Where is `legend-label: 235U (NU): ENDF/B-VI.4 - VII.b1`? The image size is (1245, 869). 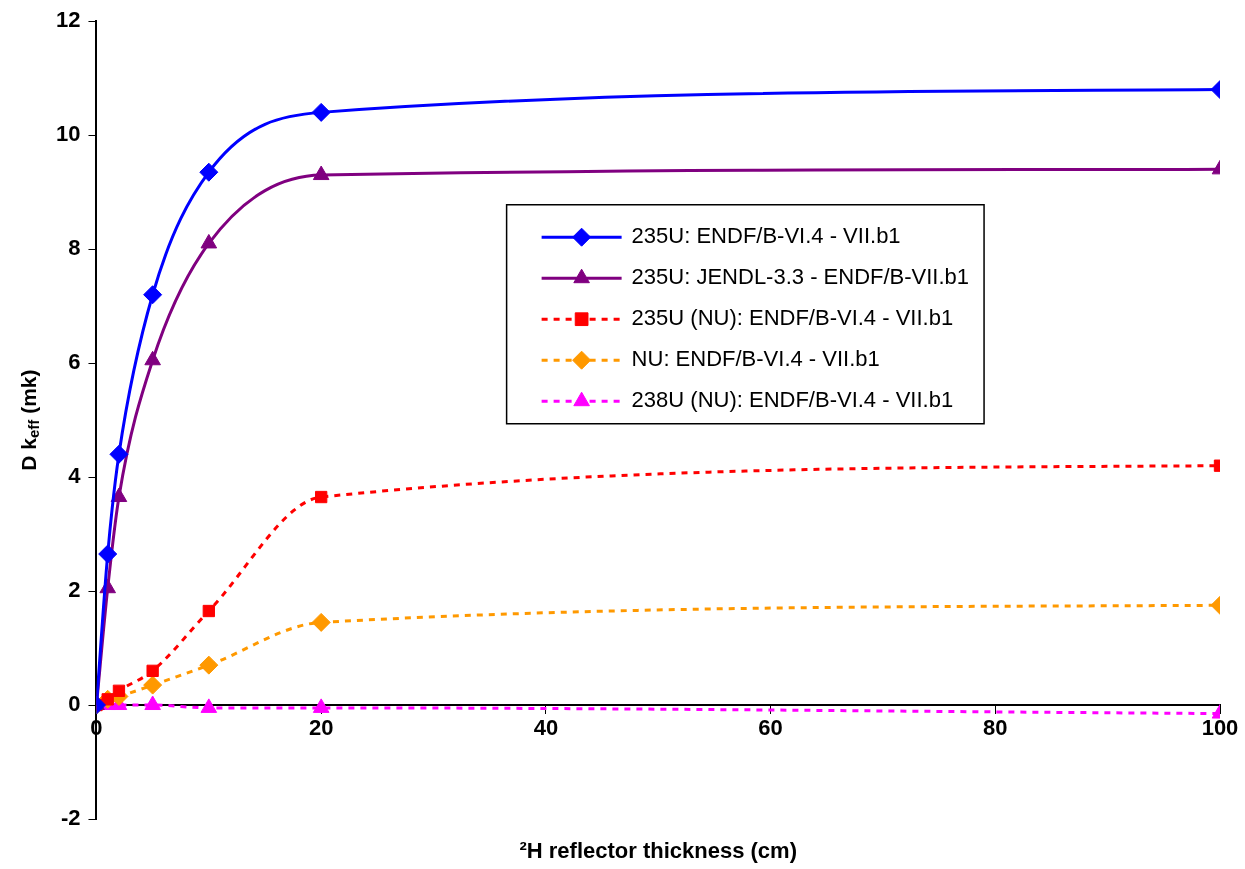 legend-label: 235U (NU): ENDF/B-VI.4 - VII.b1 is located at coordinates (792, 318).